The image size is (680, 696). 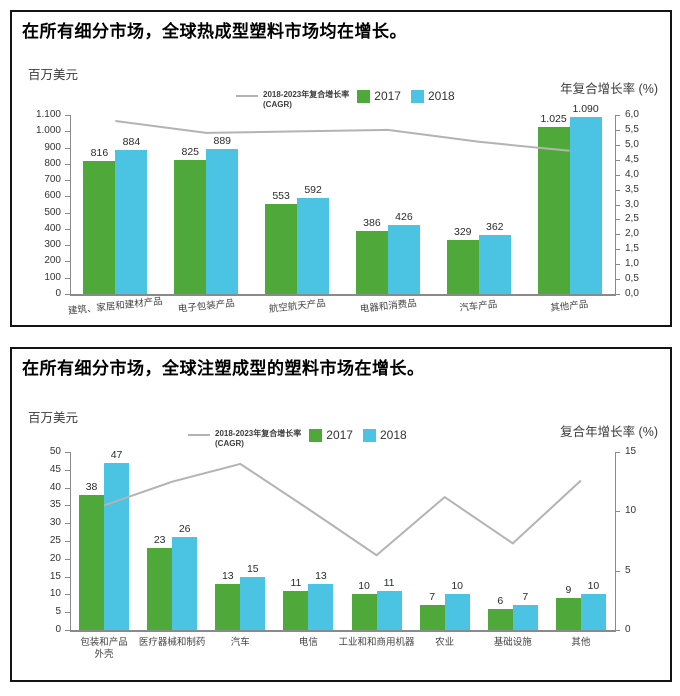 What do you see at coordinates (115, 306) in the screenshot?
I see `category-label: 建筑、家居和建材产品` at bounding box center [115, 306].